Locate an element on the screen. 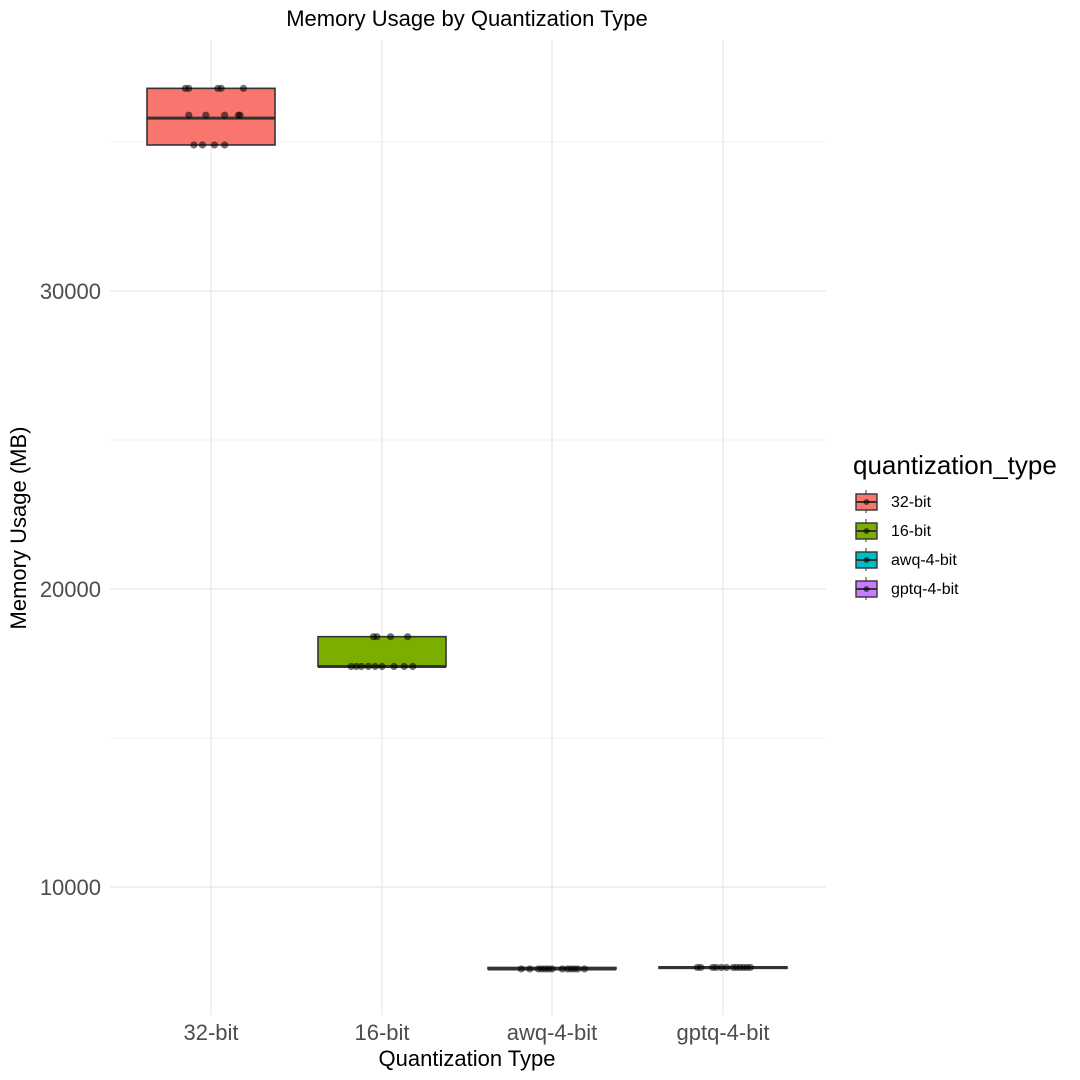 This screenshot has width=1080, height=1080. legend-title: quantization_type is located at coordinates (955, 465).